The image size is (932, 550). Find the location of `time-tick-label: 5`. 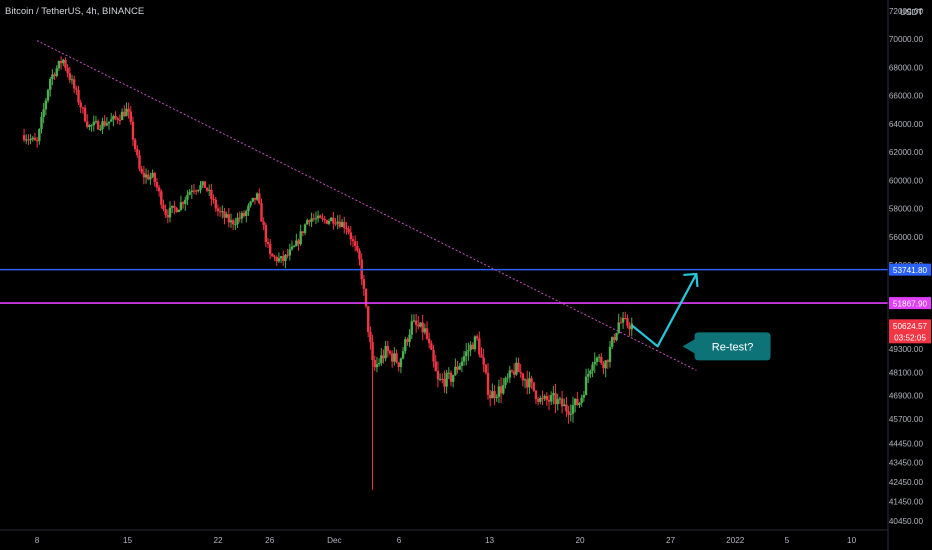

time-tick-label: 5 is located at coordinates (787, 540).